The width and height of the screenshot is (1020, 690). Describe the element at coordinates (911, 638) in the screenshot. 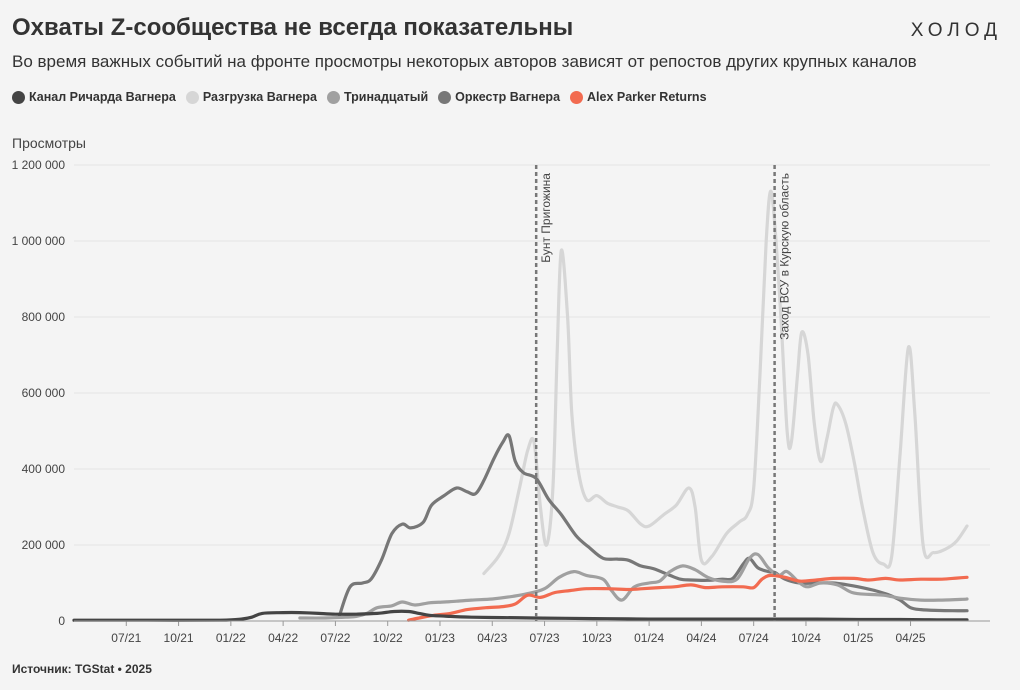

I see `x-tick-label: 04/25` at that location.